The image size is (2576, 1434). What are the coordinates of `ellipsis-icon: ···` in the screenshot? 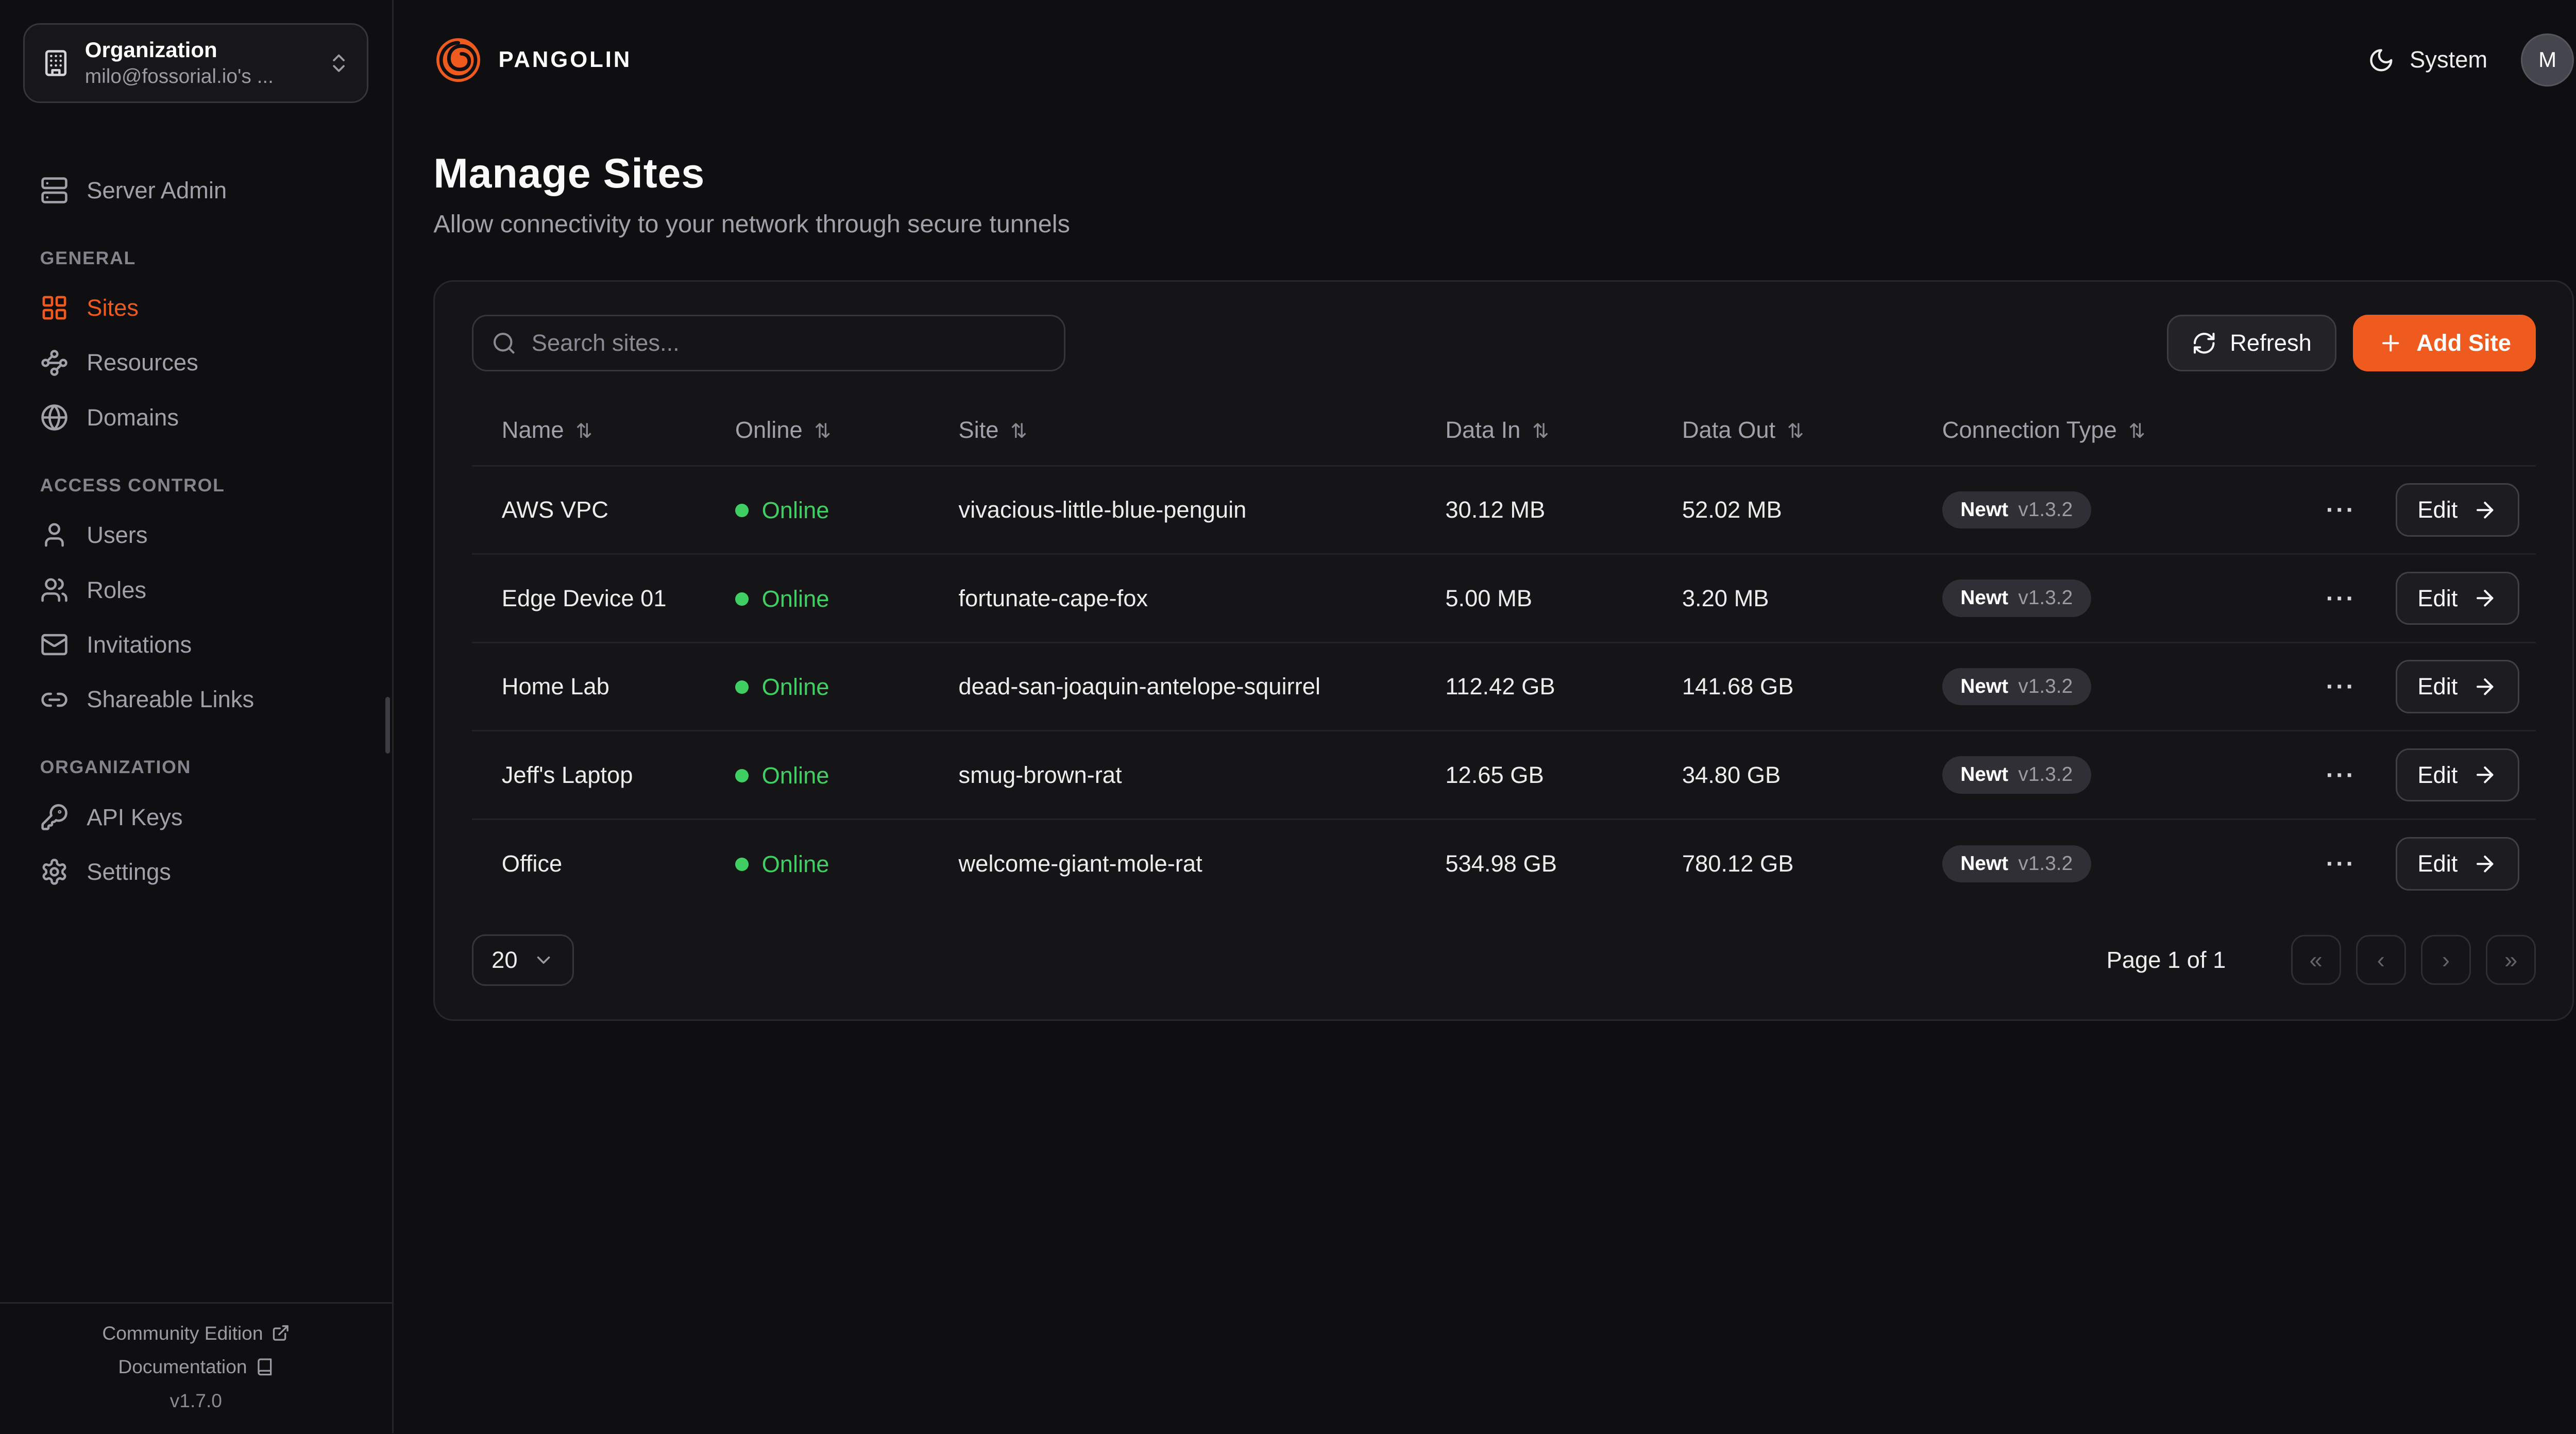 It's located at (2341, 510).